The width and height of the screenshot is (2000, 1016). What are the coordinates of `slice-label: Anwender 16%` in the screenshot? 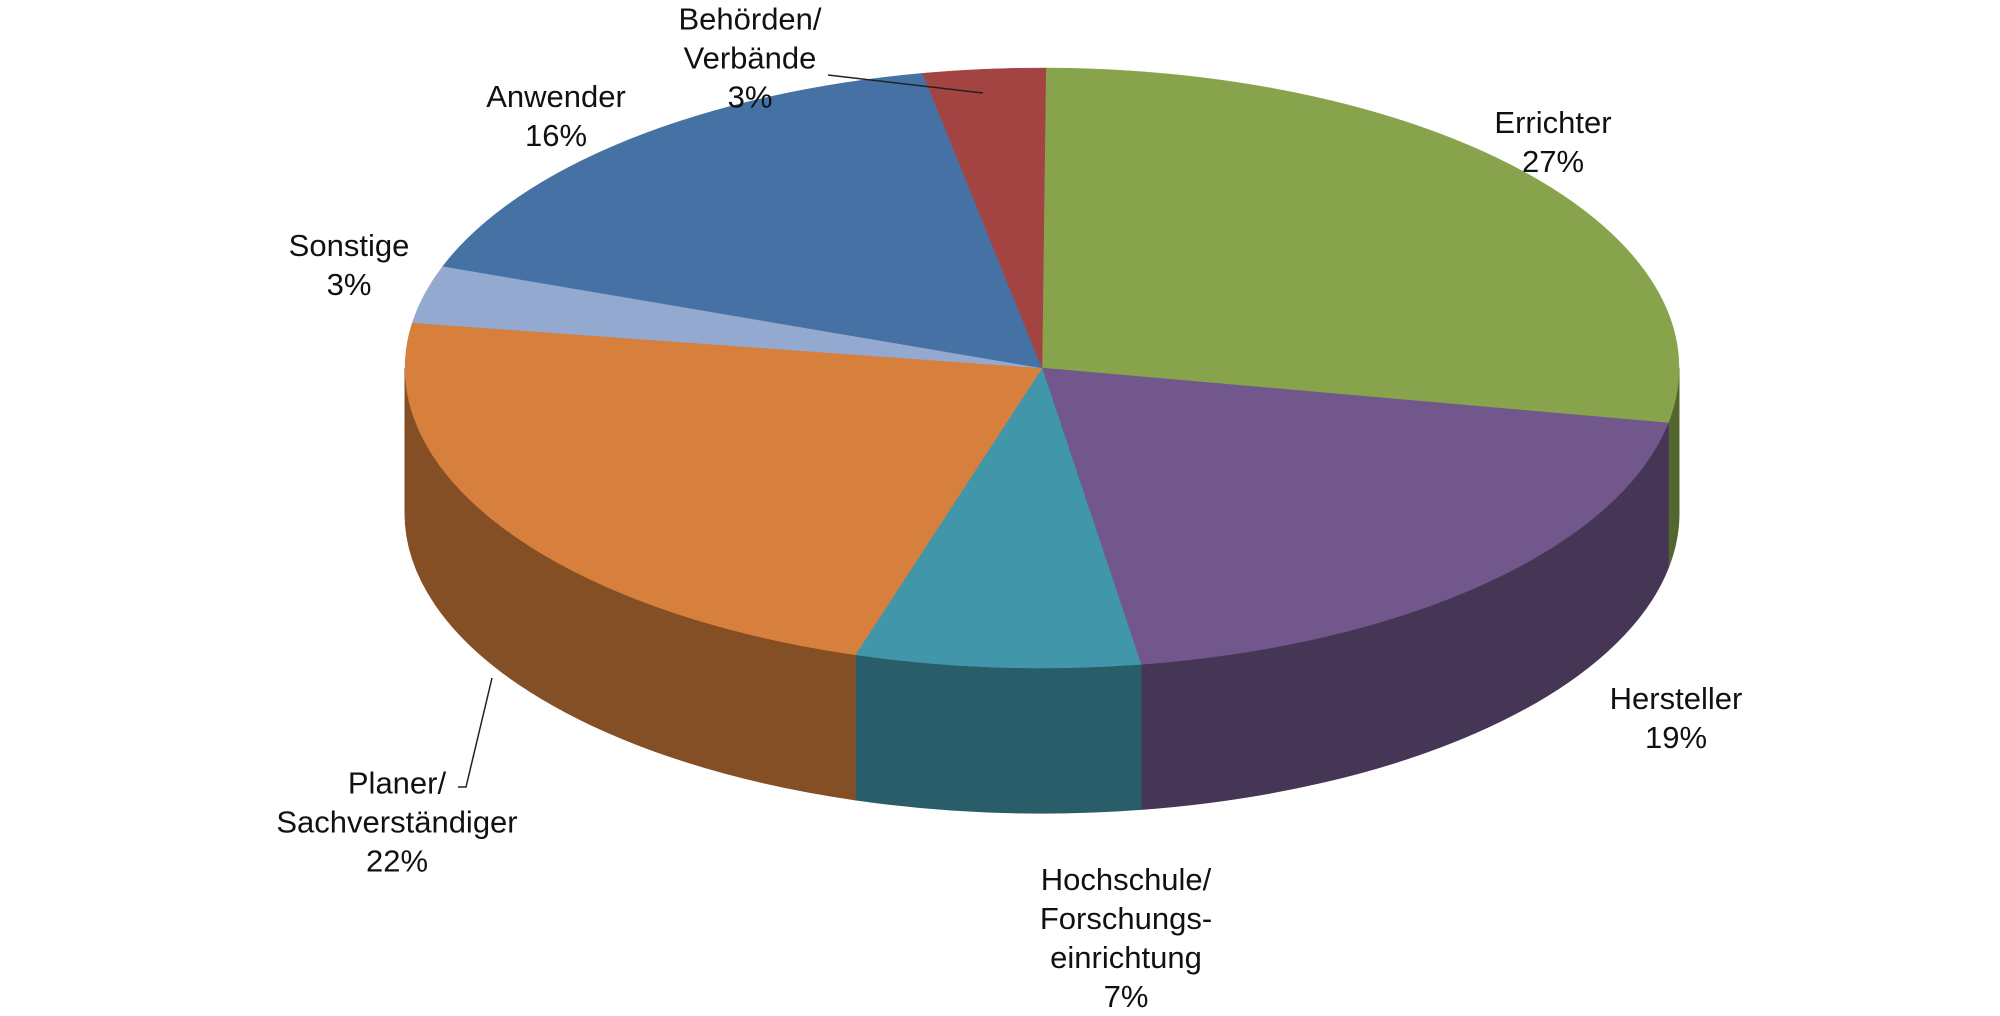 It's located at (556, 116).